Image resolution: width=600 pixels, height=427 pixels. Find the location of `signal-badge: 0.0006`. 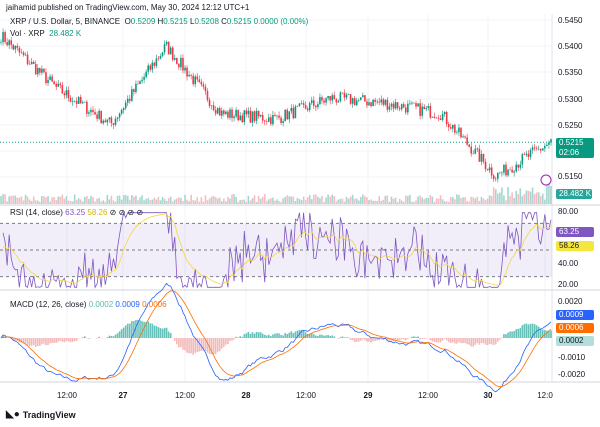

signal-badge: 0.0006 is located at coordinates (575, 328).